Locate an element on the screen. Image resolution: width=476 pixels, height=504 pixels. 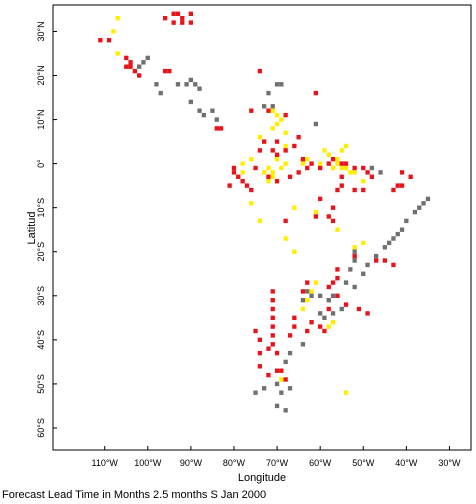
x-tick-label: 60°W is located at coordinates (320, 463).